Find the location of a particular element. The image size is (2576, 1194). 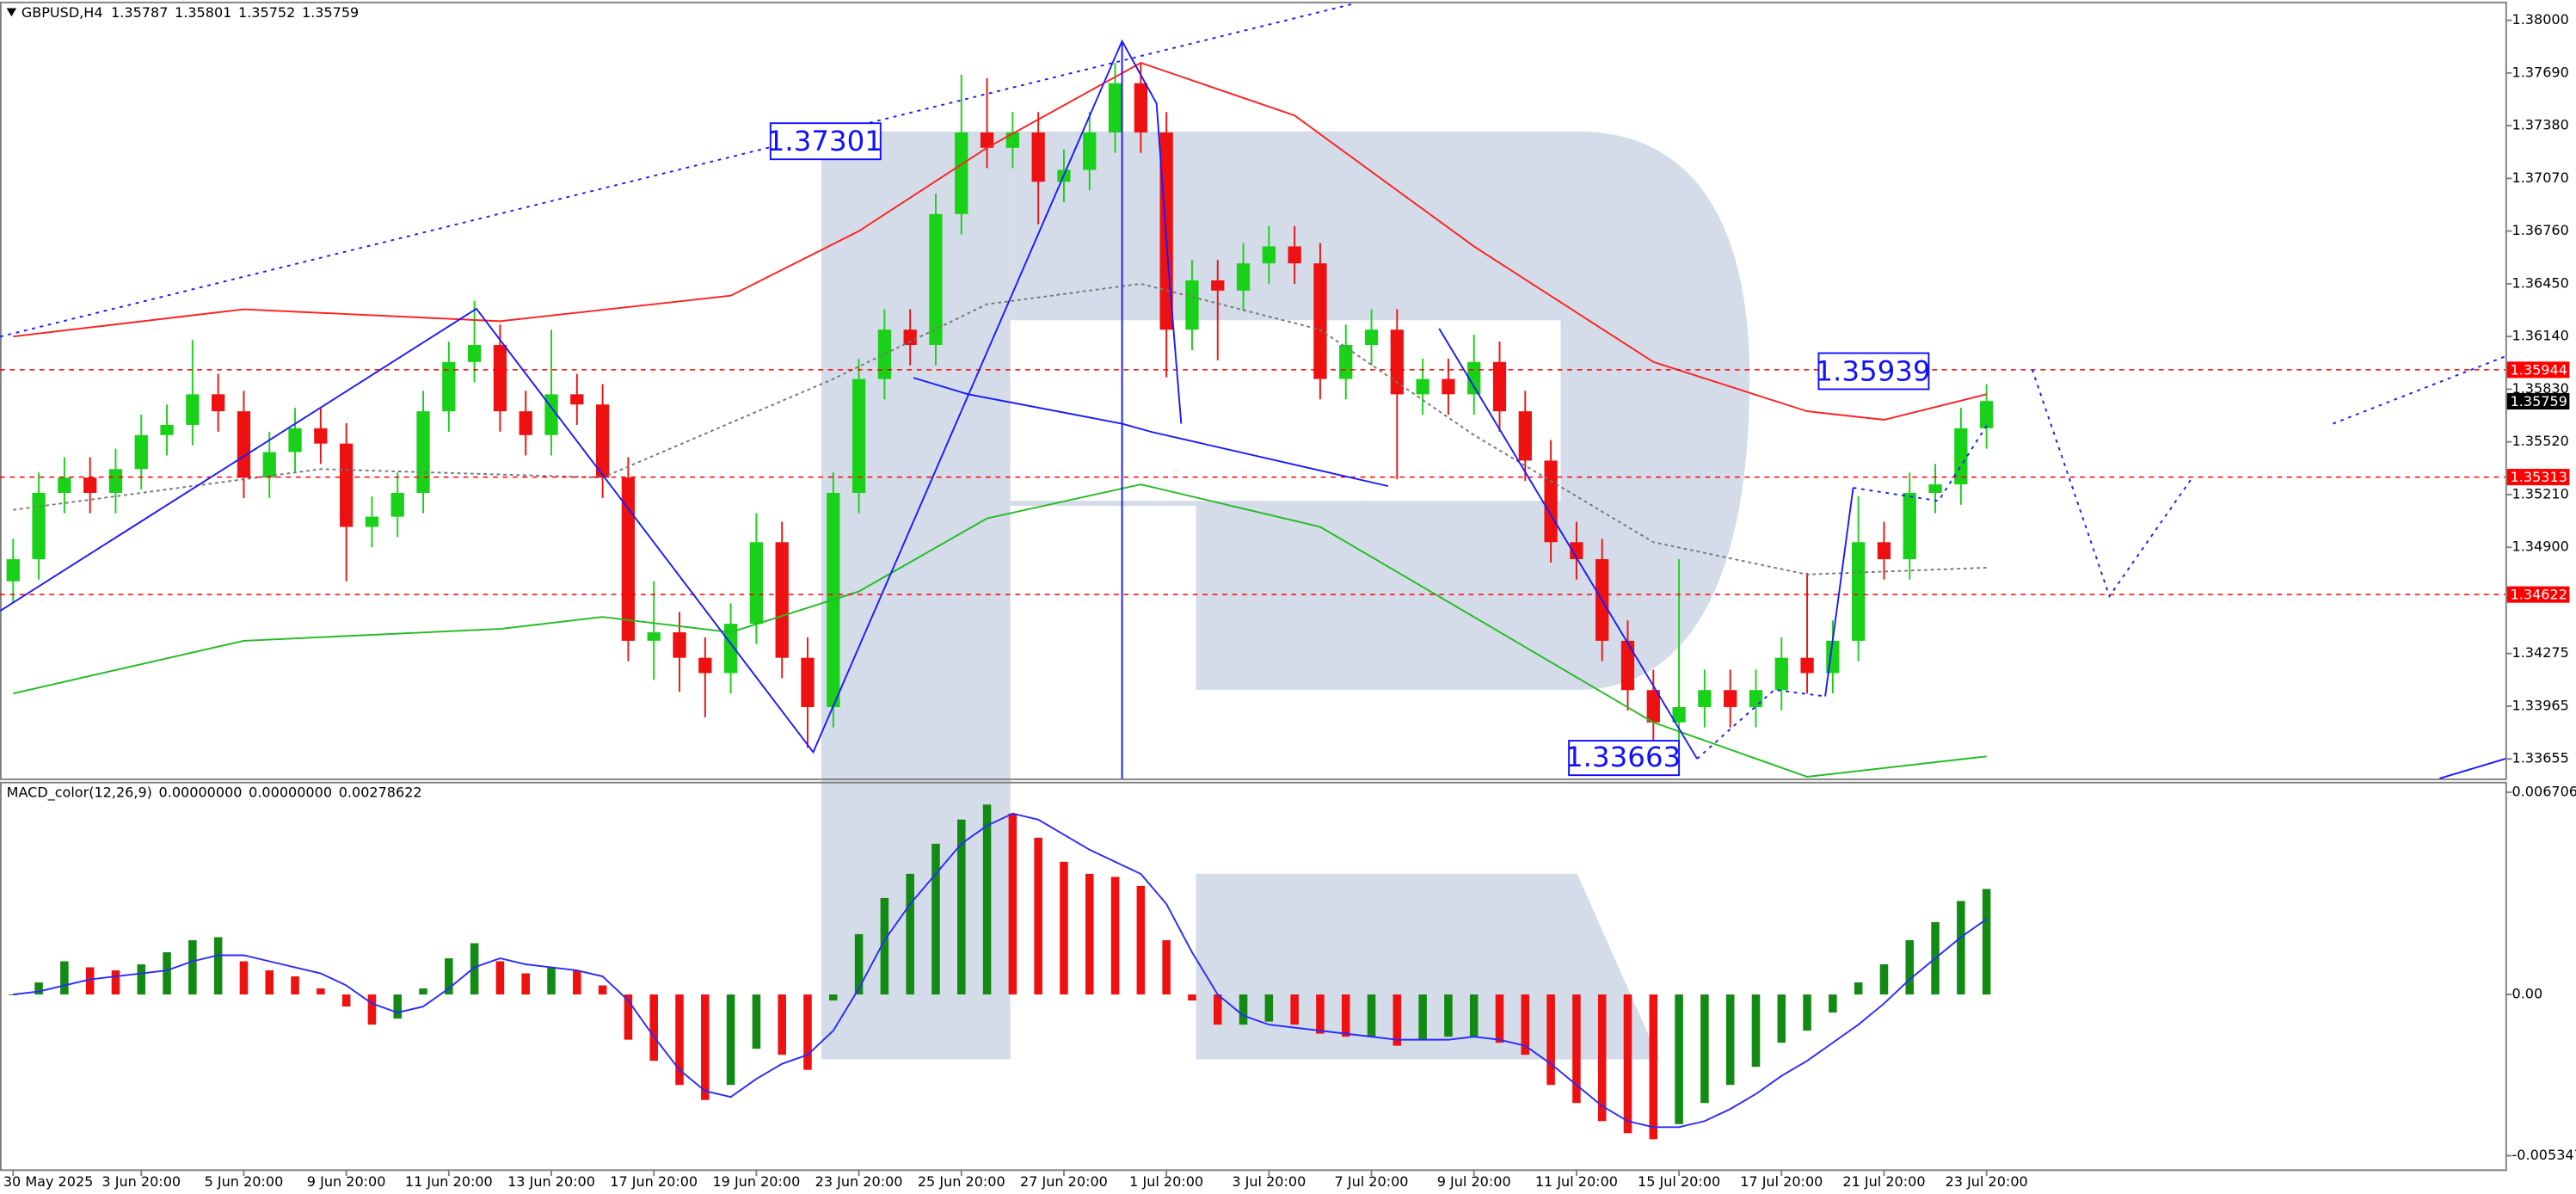

y-tick-label: 1.36760 is located at coordinates (2540, 230).